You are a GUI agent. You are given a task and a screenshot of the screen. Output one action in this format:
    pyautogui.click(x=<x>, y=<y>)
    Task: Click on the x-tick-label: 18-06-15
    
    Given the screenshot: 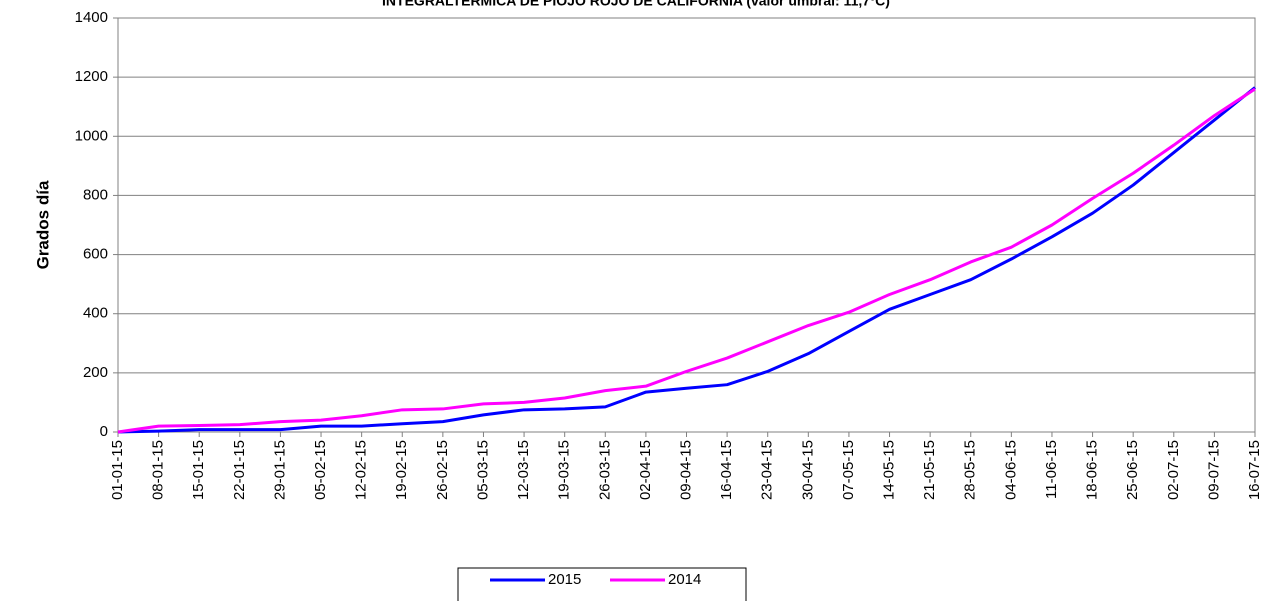 What is the action you would take?
    pyautogui.click(x=1092, y=470)
    